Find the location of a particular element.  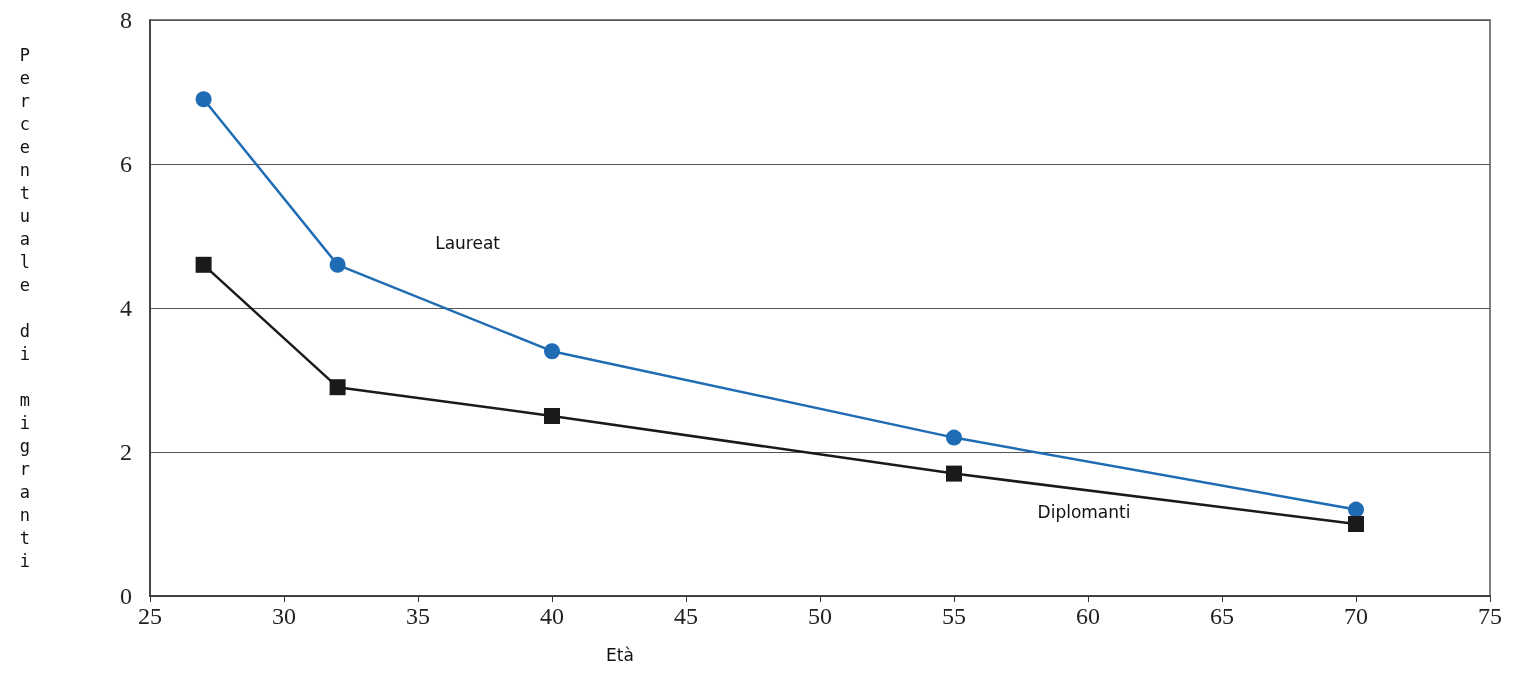

x-tick-label: 55 is located at coordinates (954, 616).